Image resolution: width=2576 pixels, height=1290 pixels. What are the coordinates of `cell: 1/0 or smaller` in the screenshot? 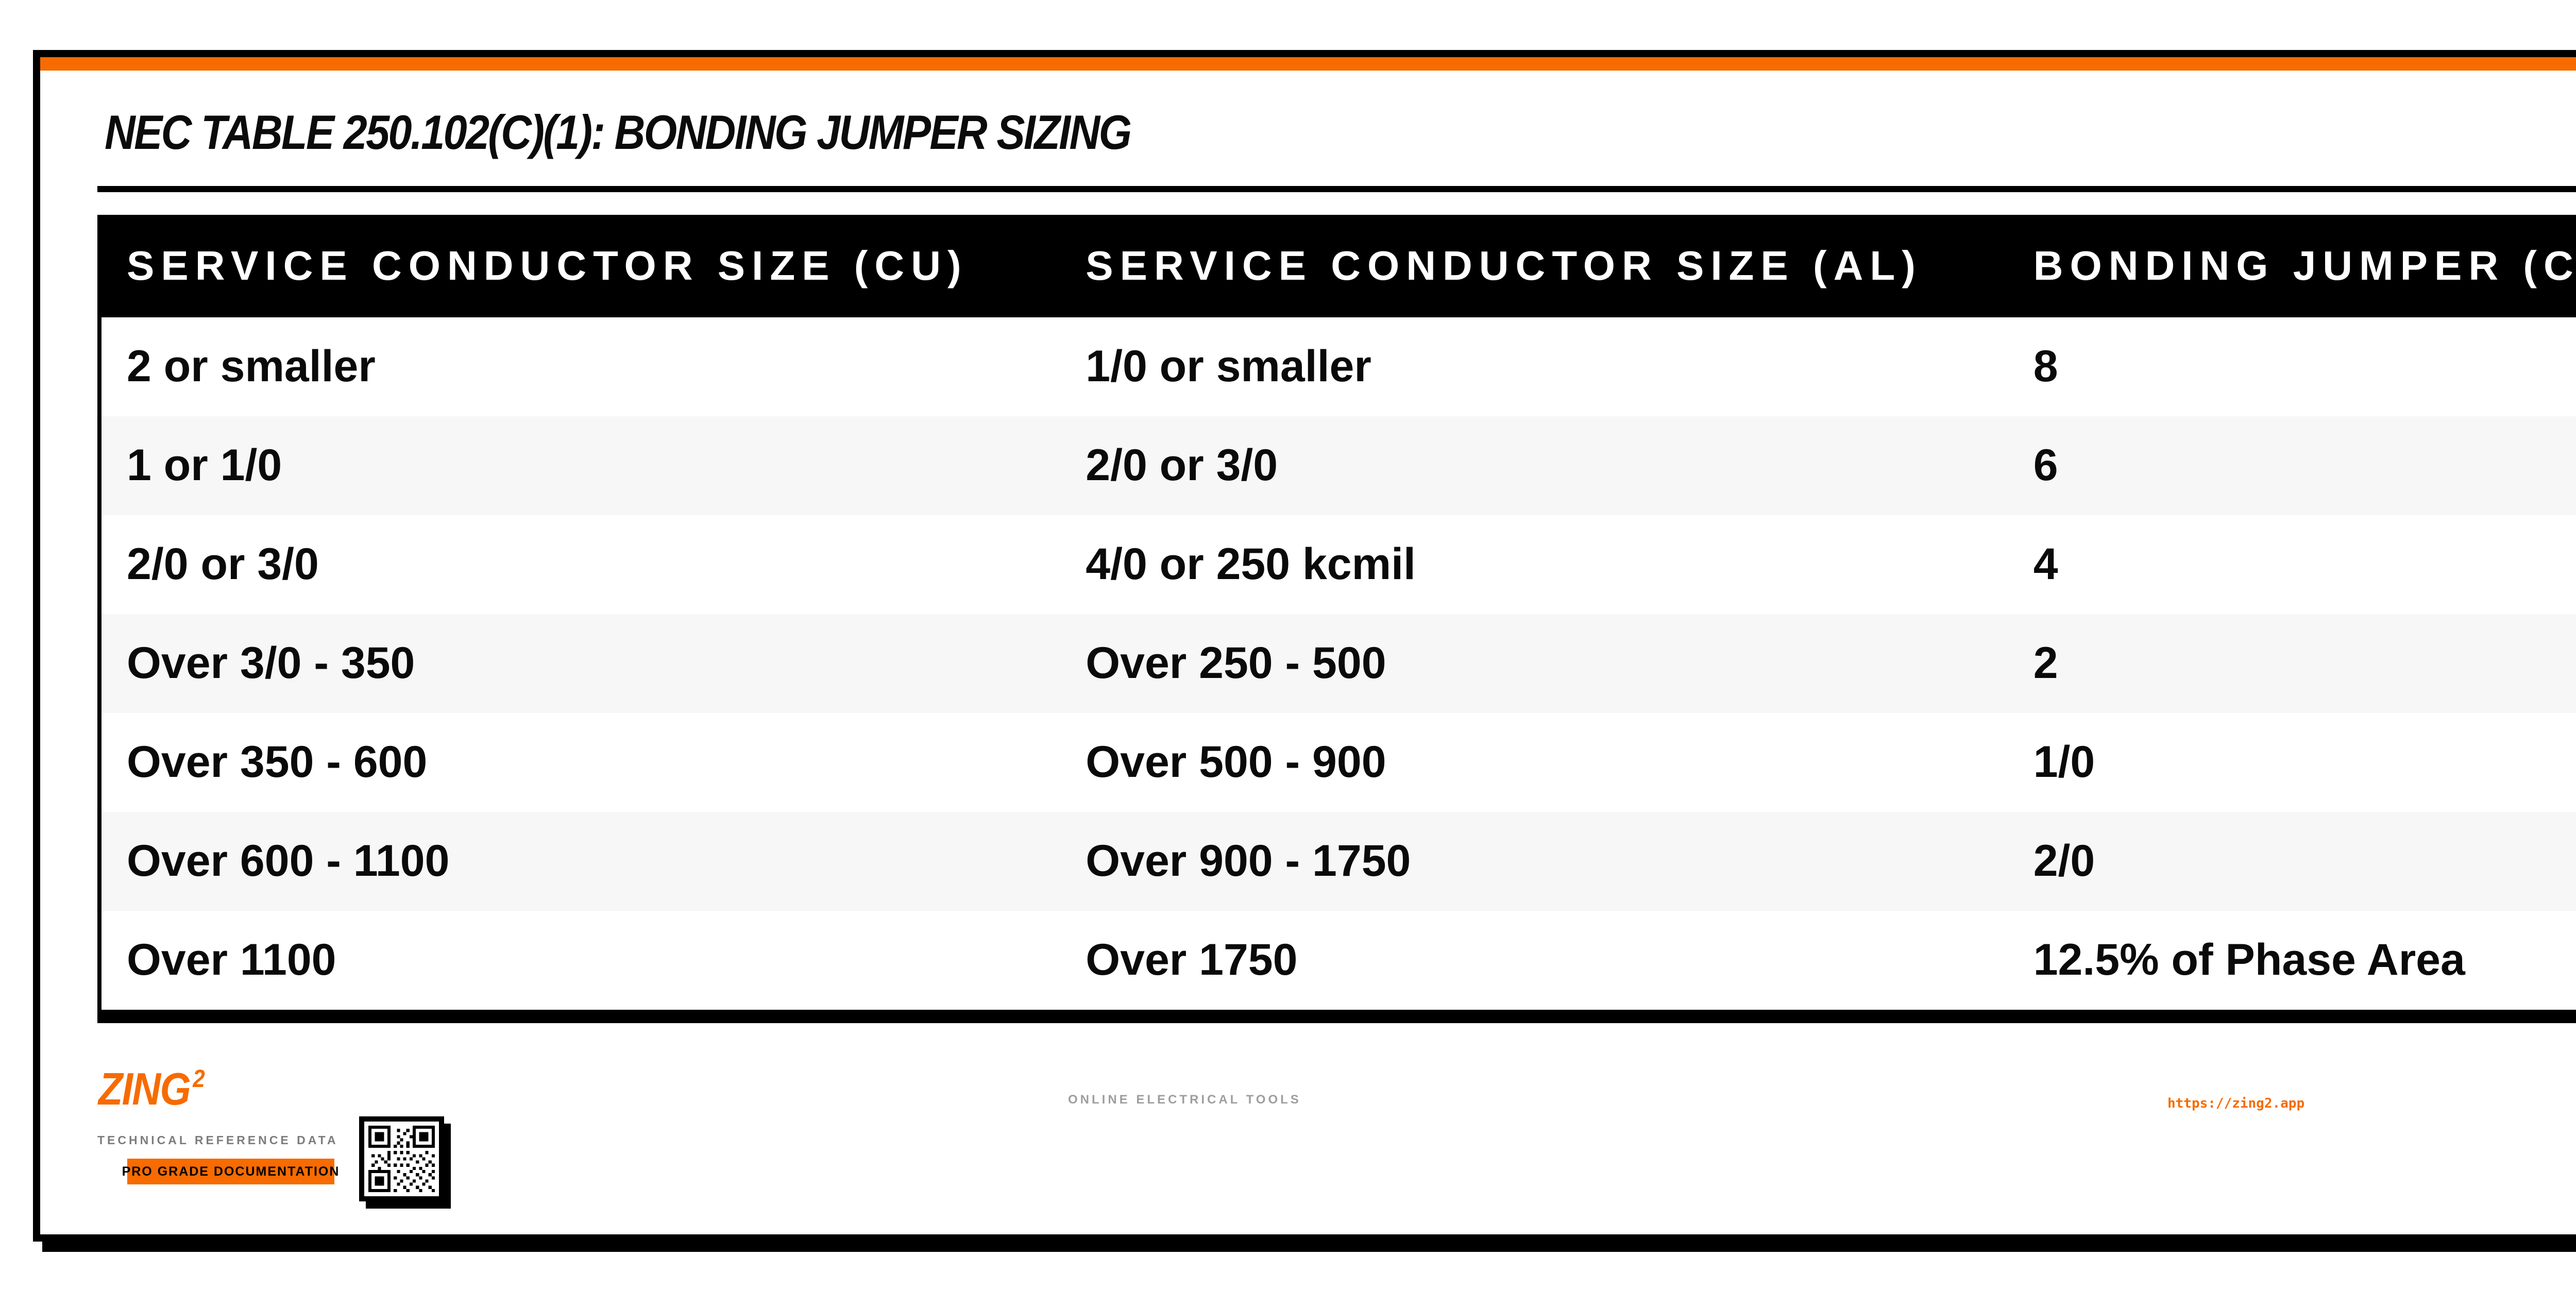 It's located at (1228, 367).